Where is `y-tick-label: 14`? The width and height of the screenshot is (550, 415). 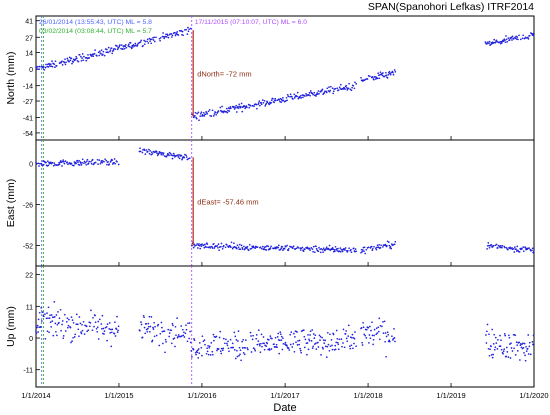 y-tick-label: 14 is located at coordinates (29, 54).